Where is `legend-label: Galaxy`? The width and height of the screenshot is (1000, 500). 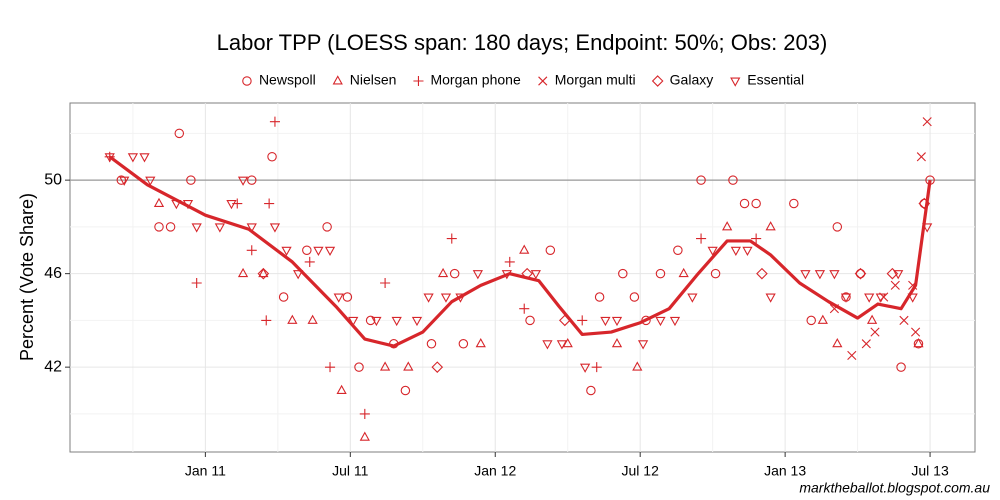
legend-label: Galaxy is located at coordinates (692, 80).